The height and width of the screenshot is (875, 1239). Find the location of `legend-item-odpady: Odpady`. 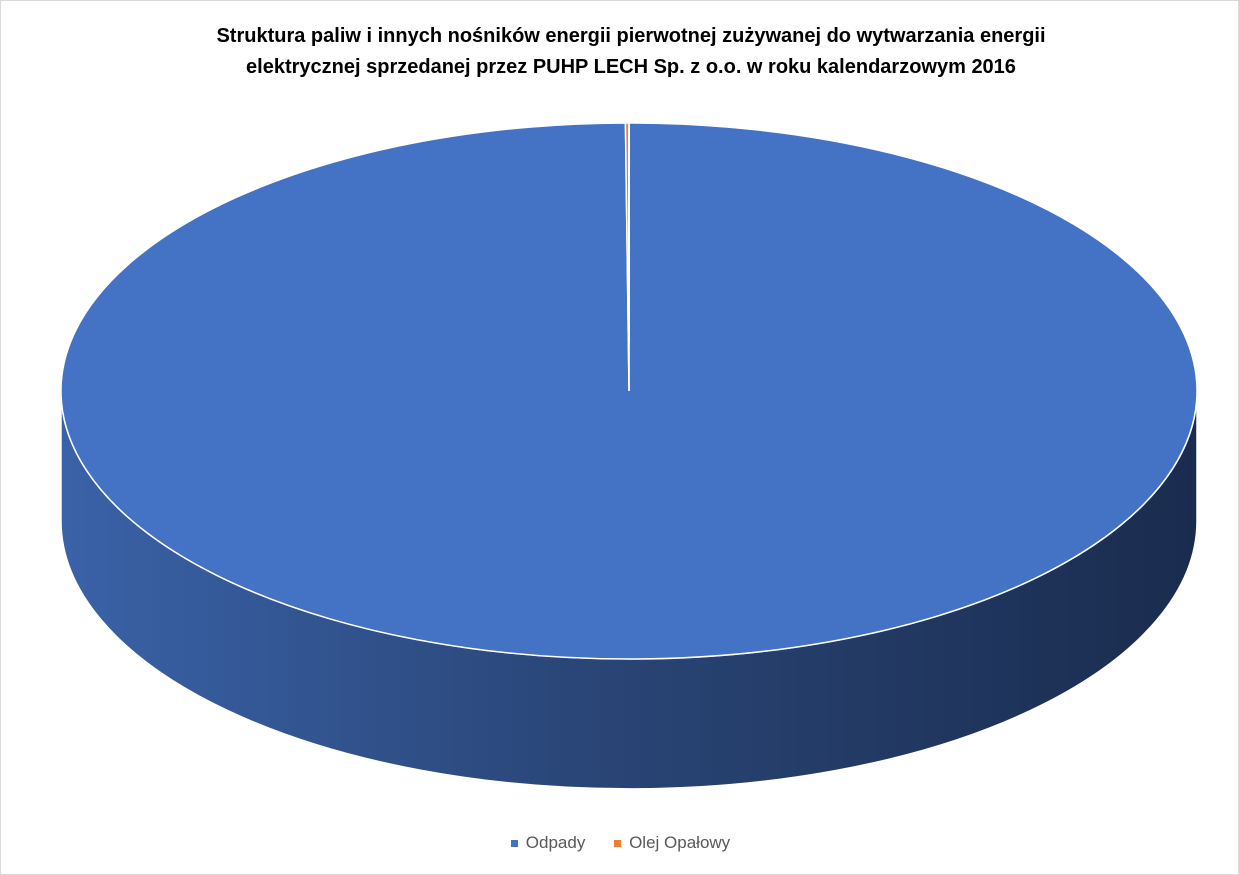

legend-item-odpady: Odpady is located at coordinates (548, 843).